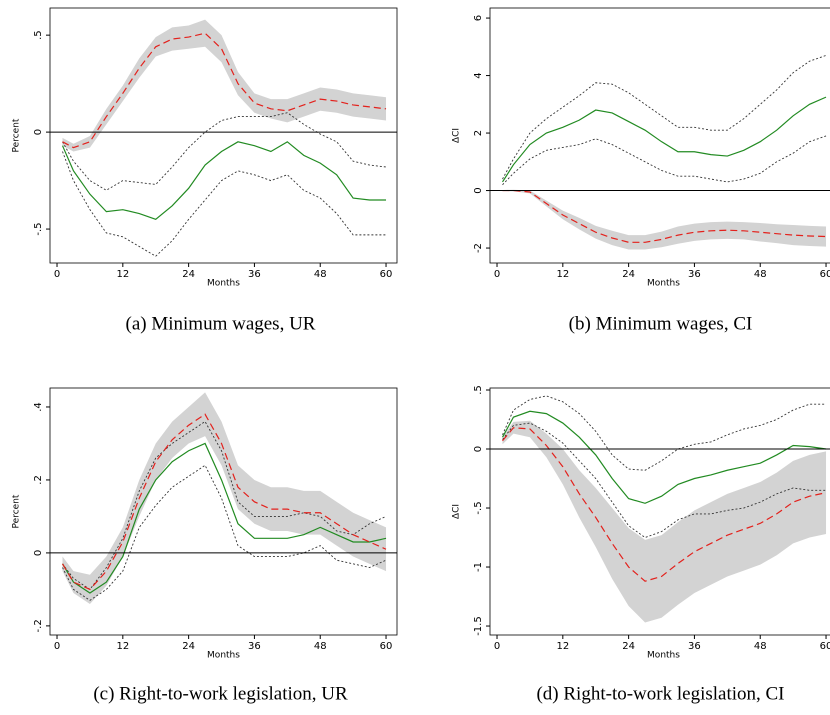 This screenshot has height=715, width=830. What do you see at coordinates (478, 626) in the screenshot?
I see `y-tick-label: -1.5` at bounding box center [478, 626].